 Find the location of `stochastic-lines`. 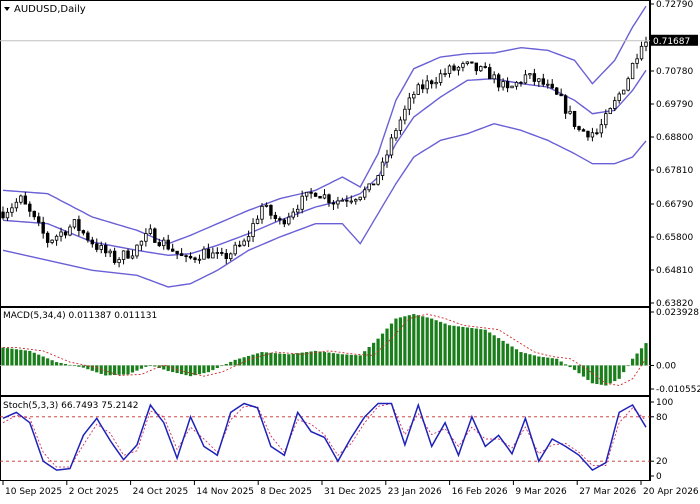

stochastic-lines is located at coordinates (325, 437).